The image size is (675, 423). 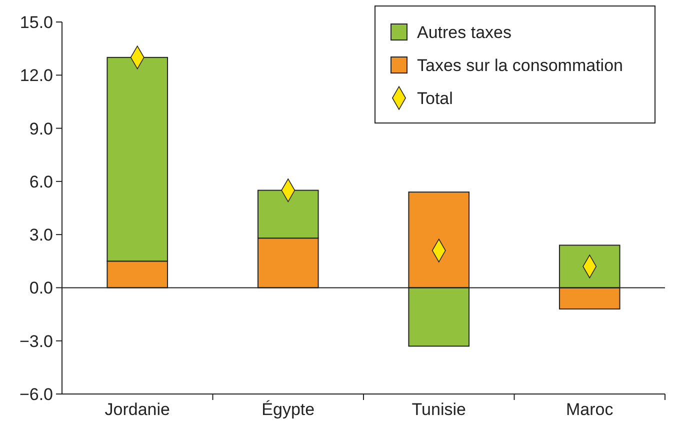 I want to click on y-tick-label: −3.0, so click(x=36, y=341).